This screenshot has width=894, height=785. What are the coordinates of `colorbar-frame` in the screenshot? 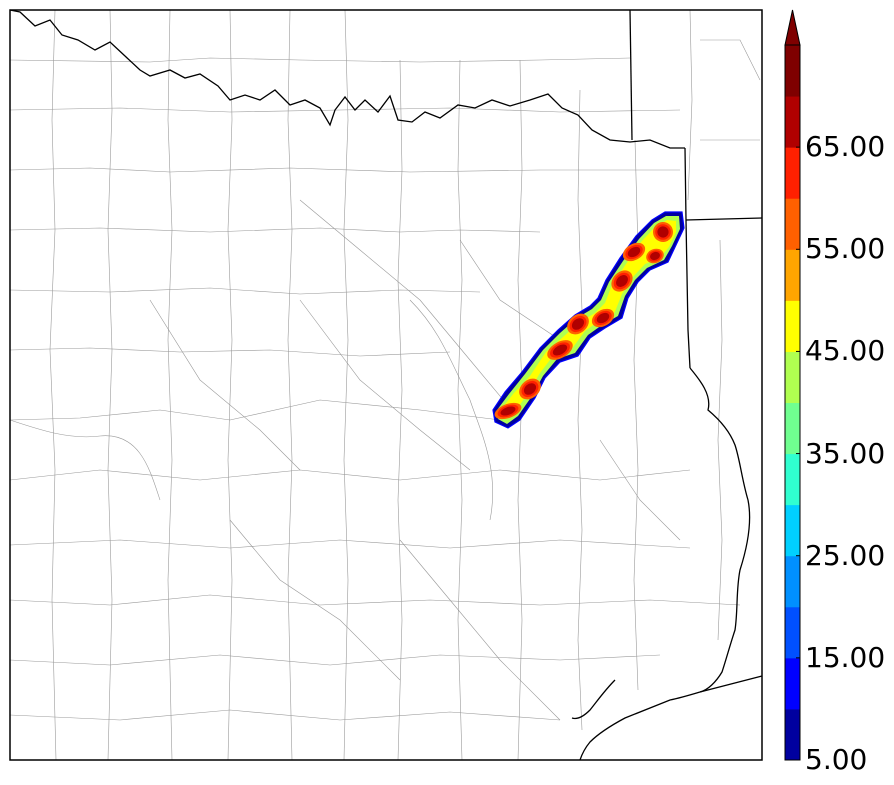 It's located at (792, 402).